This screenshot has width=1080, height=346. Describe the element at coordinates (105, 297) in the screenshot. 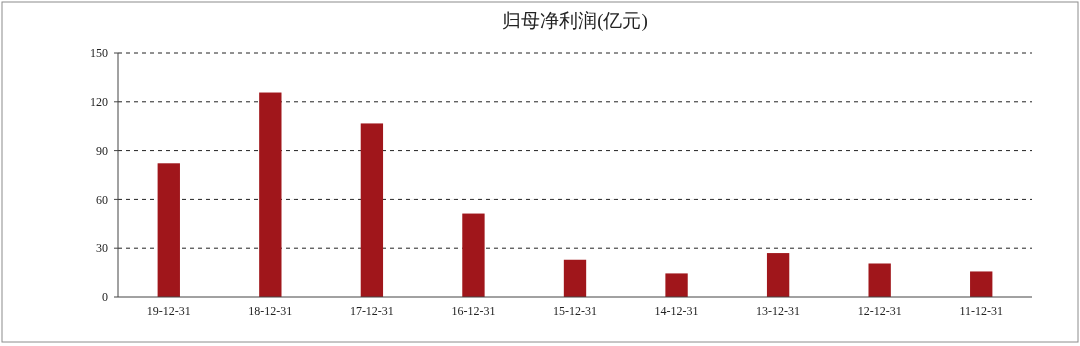

I see `y-tick-label: 0` at that location.